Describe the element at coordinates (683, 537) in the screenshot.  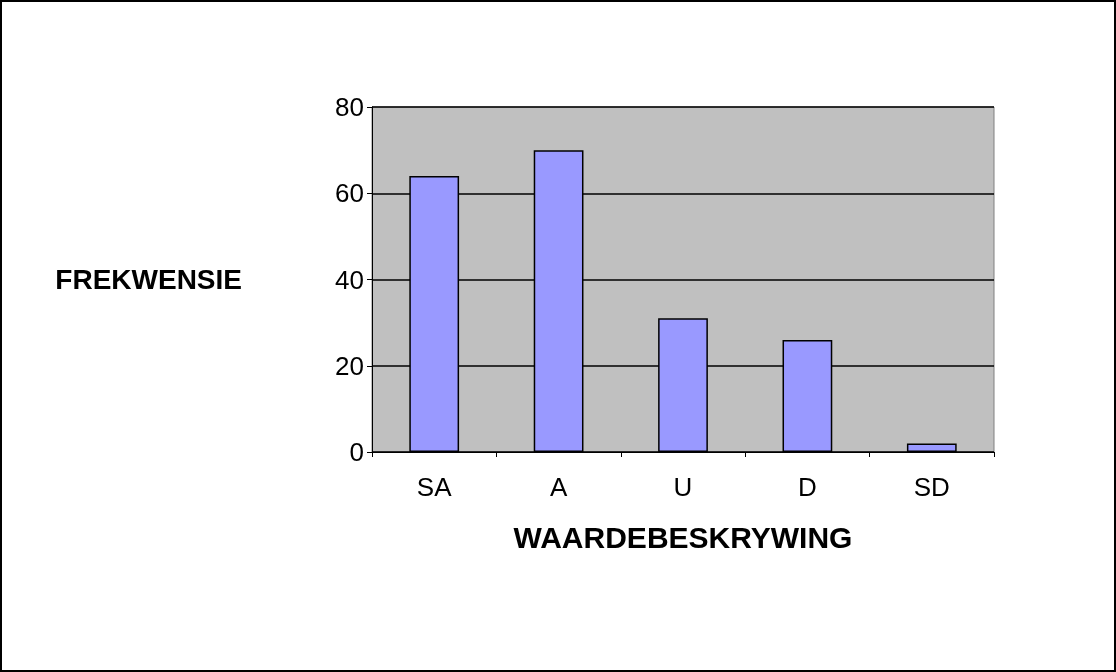
I see `x-axis-title: WAARDEBESKRYWING` at that location.